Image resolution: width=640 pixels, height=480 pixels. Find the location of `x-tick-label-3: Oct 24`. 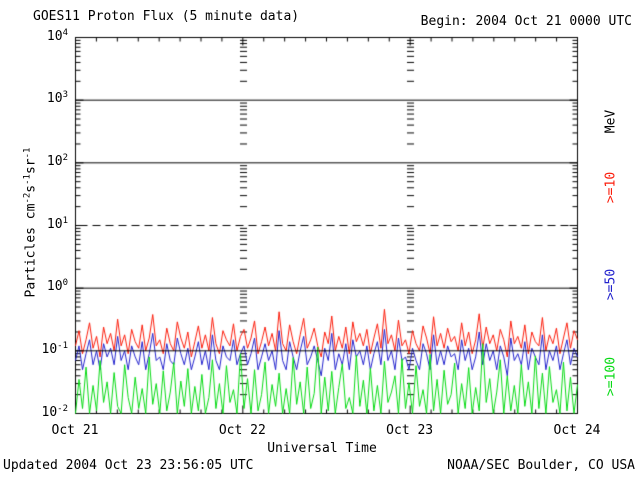

x-tick-label-3: Oct 24 is located at coordinates (577, 430).